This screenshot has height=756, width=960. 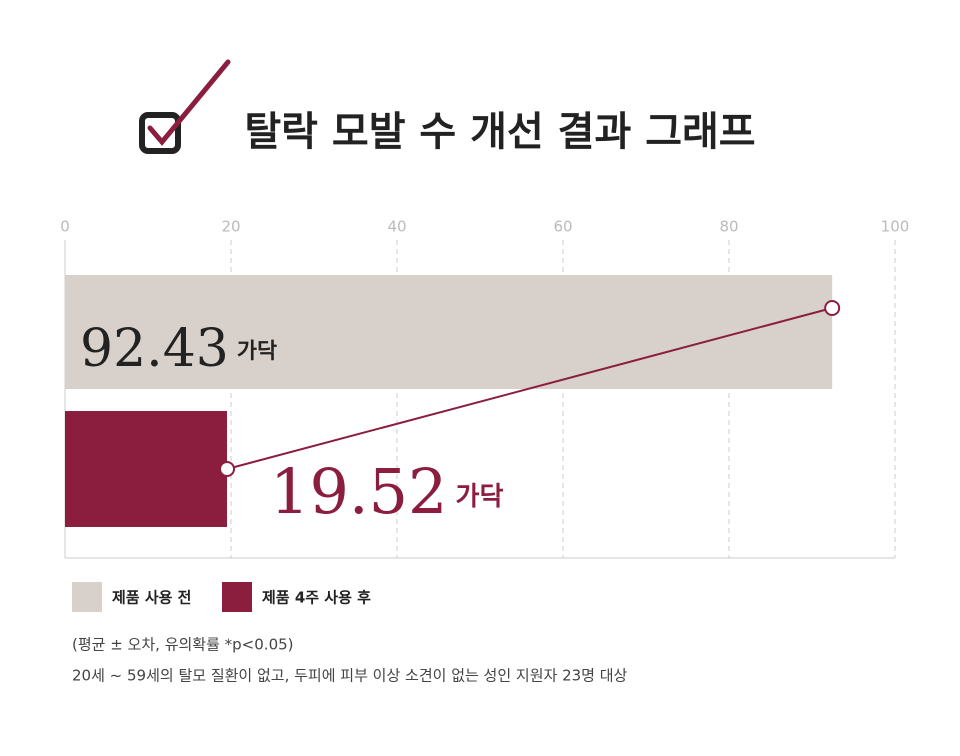 I want to click on legend-label: 제품 4주 사용 후, so click(x=316, y=598).